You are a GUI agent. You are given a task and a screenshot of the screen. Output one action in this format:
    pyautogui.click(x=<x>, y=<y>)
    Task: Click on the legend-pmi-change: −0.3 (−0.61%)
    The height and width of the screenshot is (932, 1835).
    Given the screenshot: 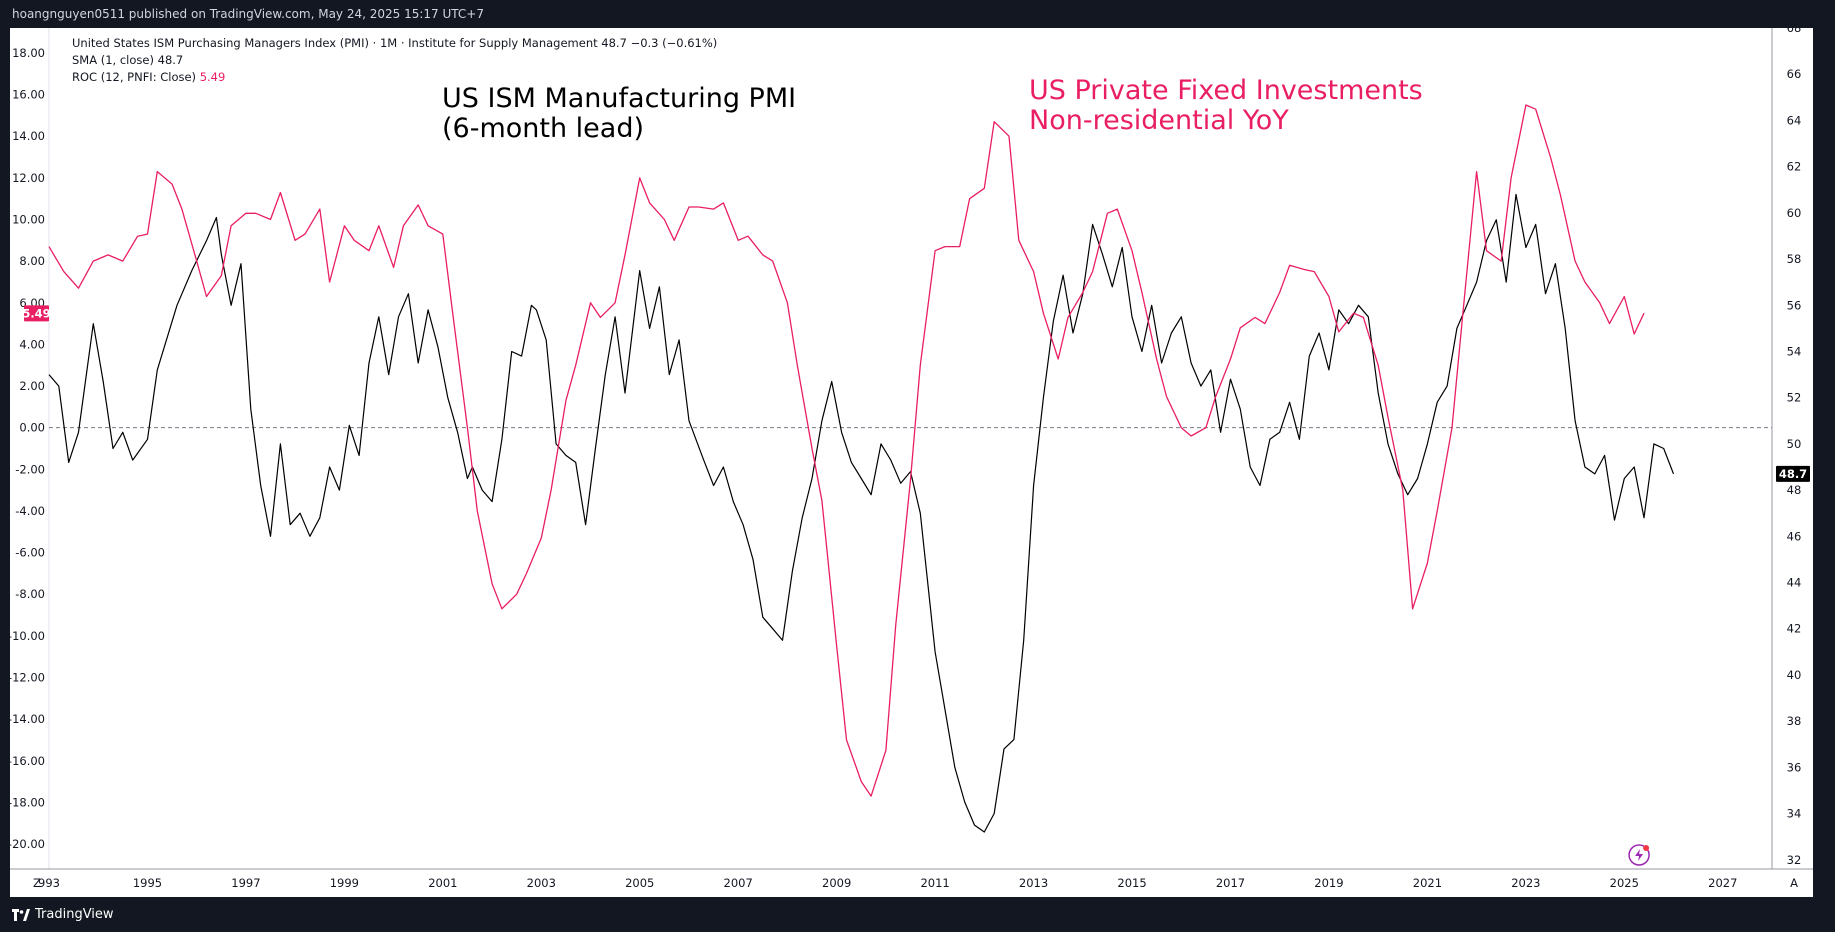 What is the action you would take?
    pyautogui.click(x=674, y=43)
    